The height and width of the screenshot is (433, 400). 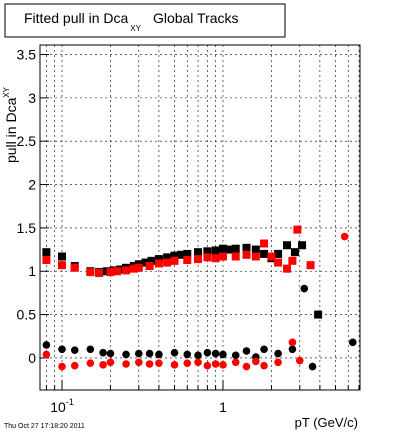 I want to click on title-suffix: Global Tracks, so click(x=196, y=18).